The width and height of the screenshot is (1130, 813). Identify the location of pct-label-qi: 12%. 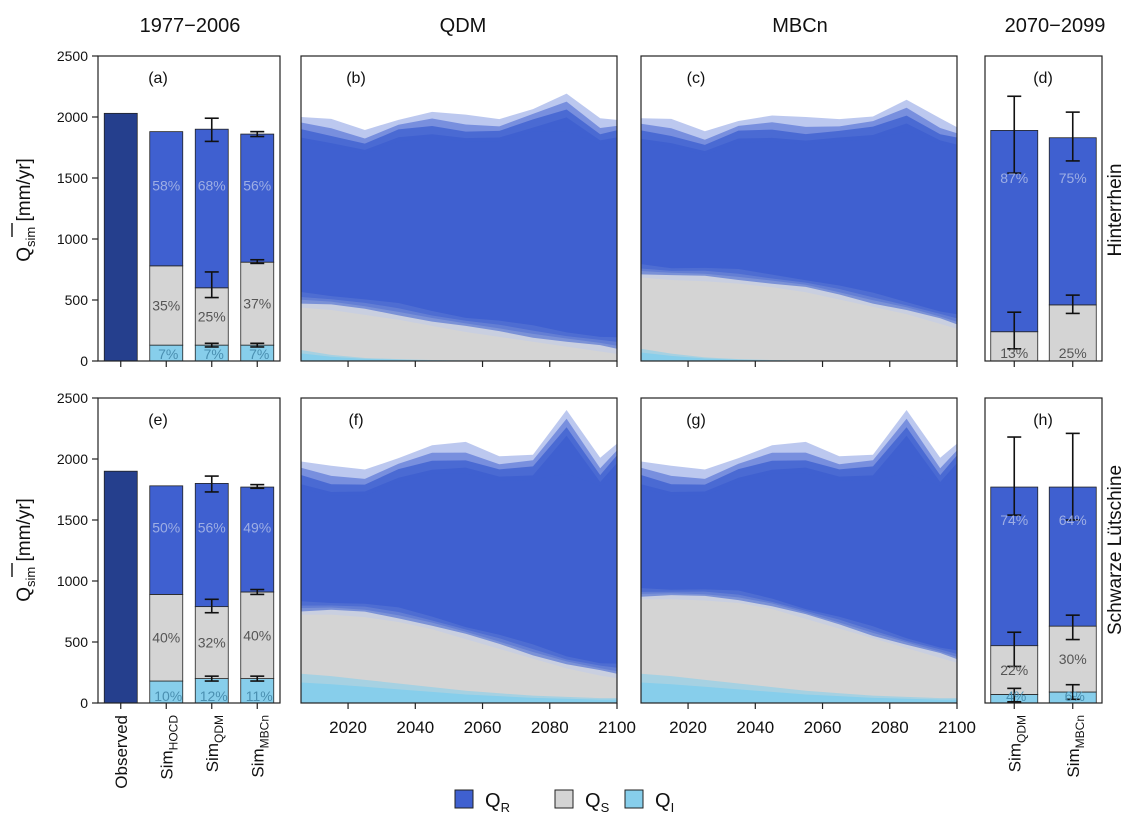
(214, 696).